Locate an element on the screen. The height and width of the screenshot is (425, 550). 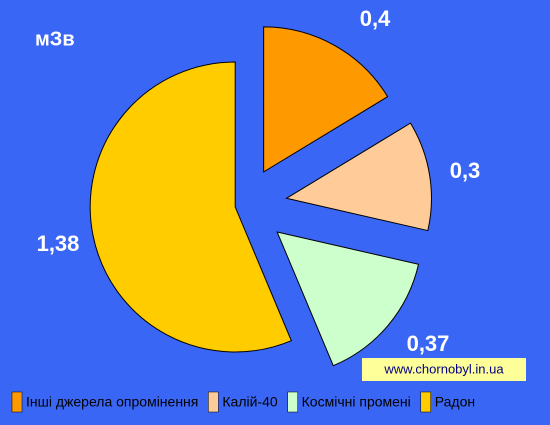
legend-label: Космічні промені is located at coordinates (356, 402).